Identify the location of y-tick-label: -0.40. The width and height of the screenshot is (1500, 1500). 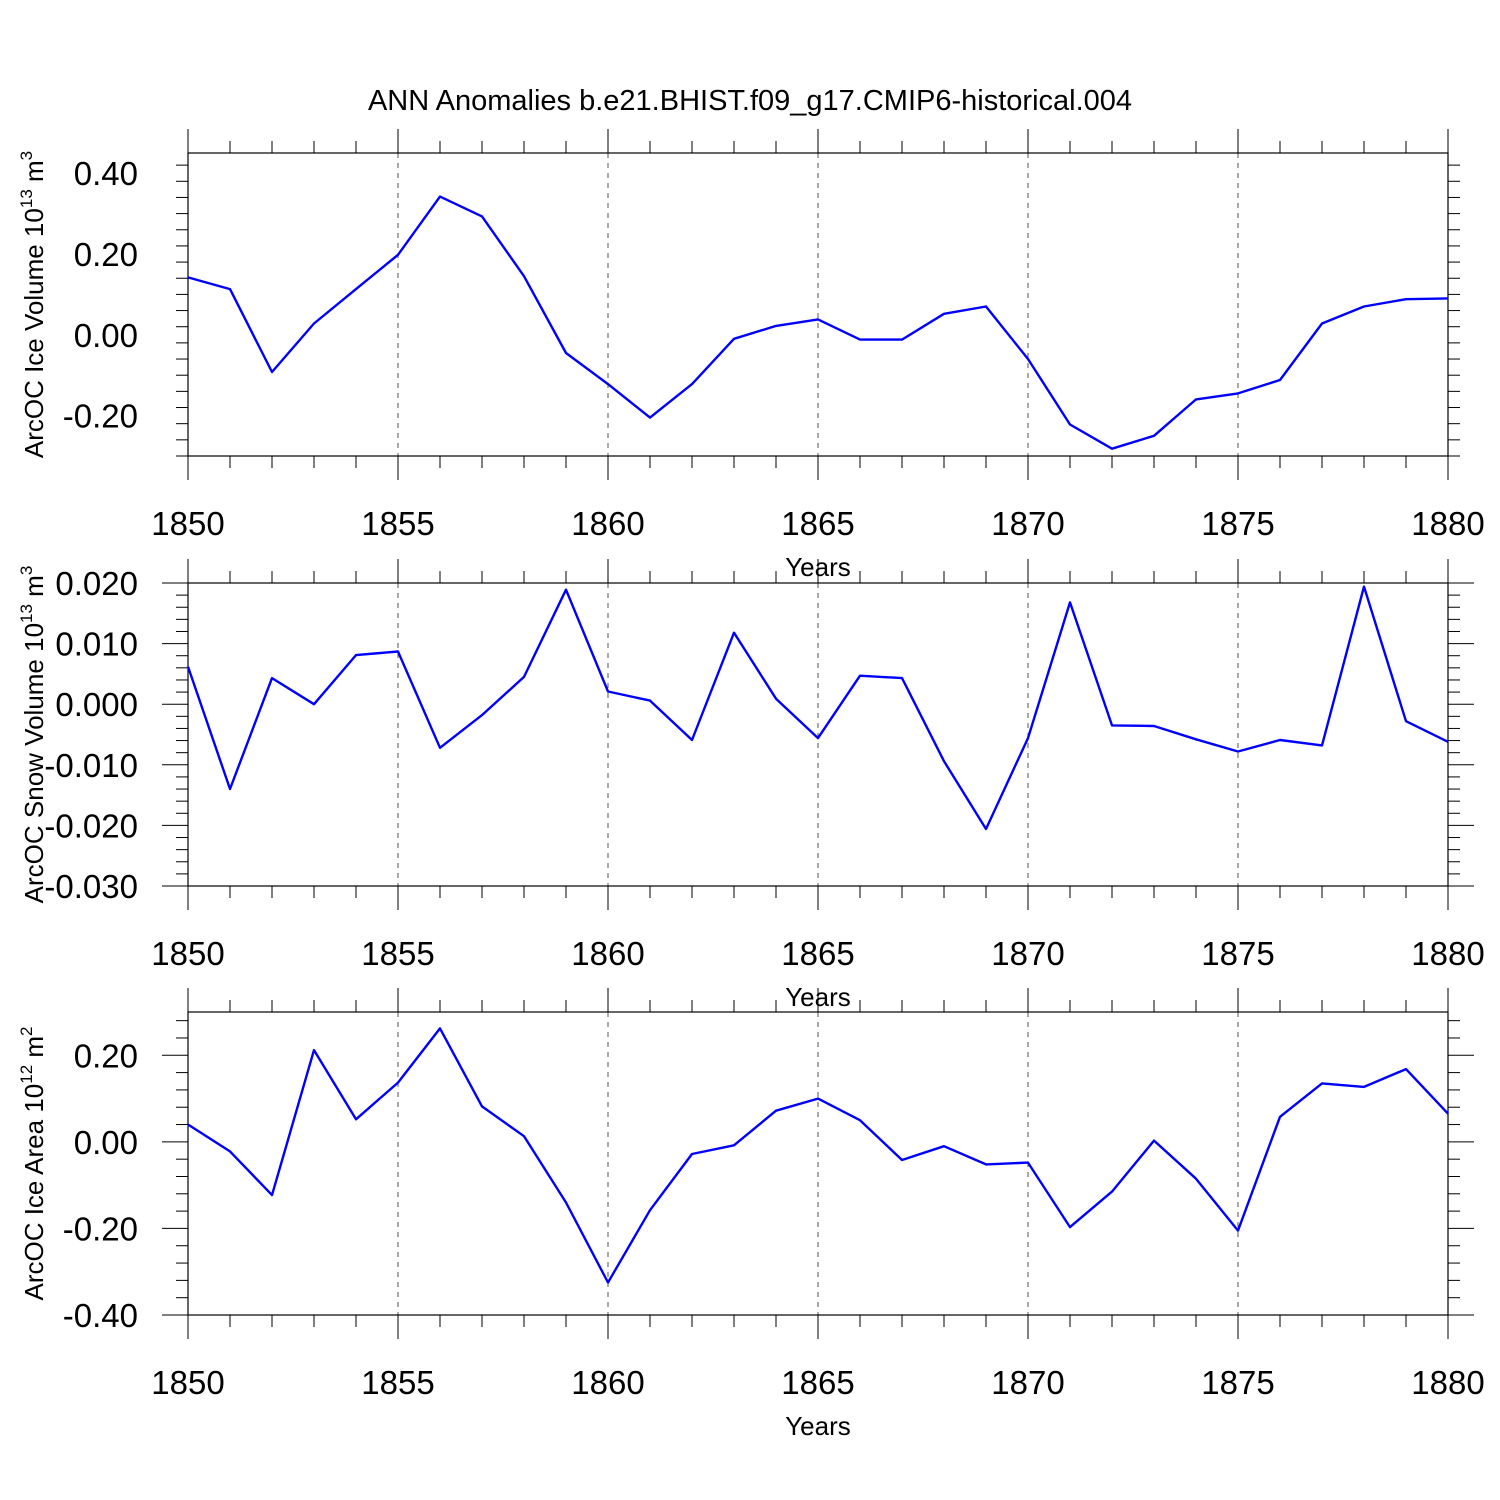
(100, 1315).